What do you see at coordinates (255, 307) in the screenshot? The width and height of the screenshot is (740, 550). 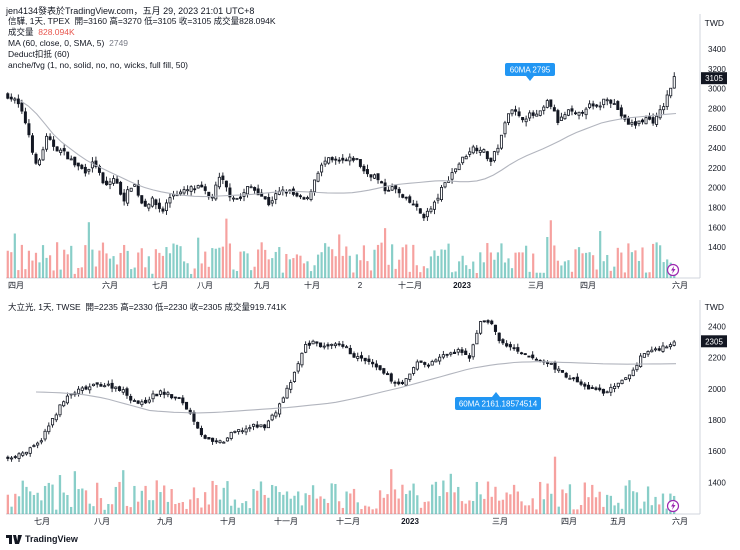 I see `chart2-vol: 成交量919.741K` at bounding box center [255, 307].